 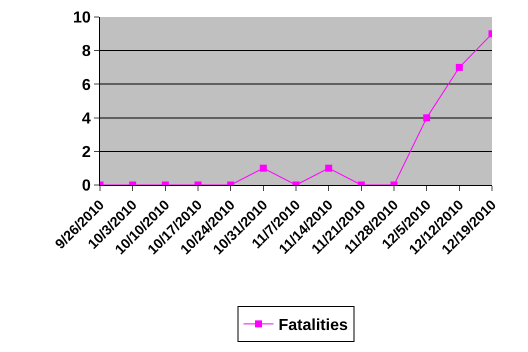 What do you see at coordinates (86, 152) in the screenshot?
I see `y-tick-label: 2` at bounding box center [86, 152].